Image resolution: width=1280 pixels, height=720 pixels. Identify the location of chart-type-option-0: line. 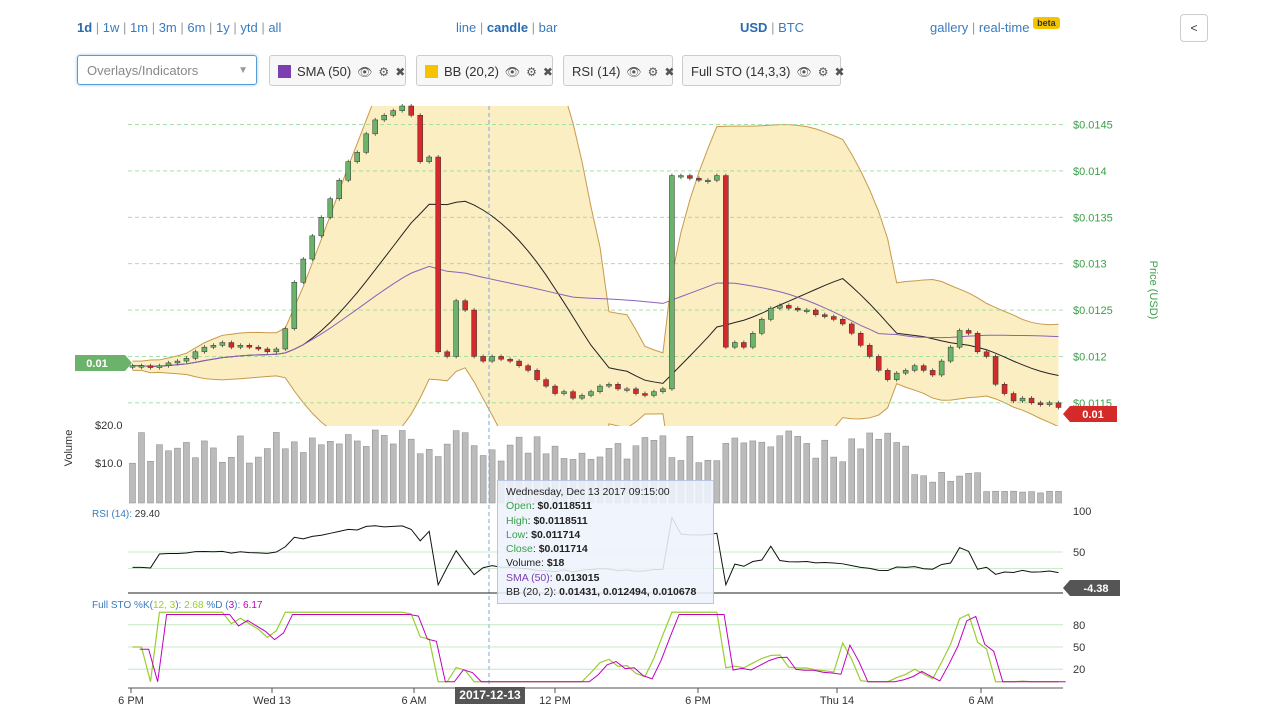
(466, 27).